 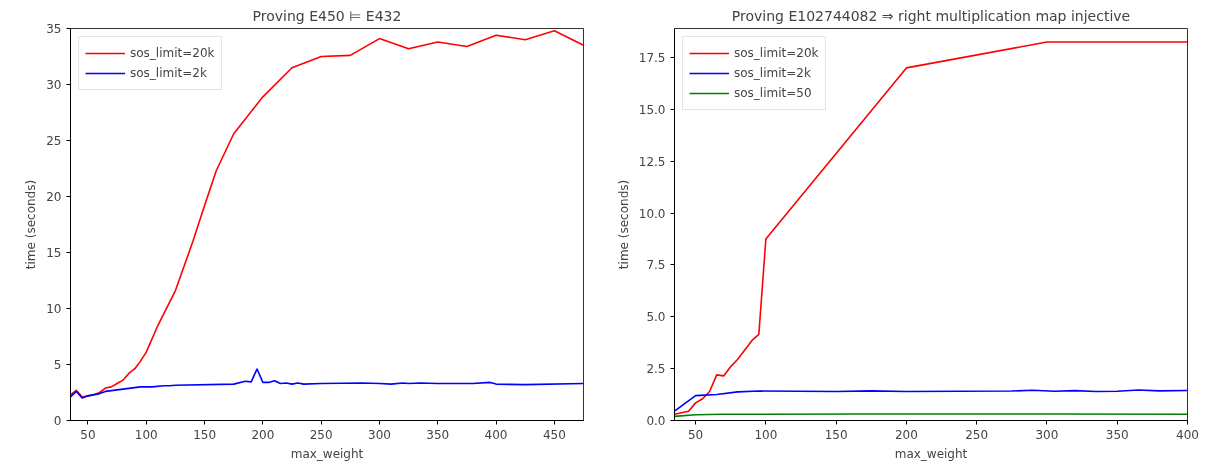 What do you see at coordinates (656, 317) in the screenshot?
I see `y-tick-label: 5.0` at bounding box center [656, 317].